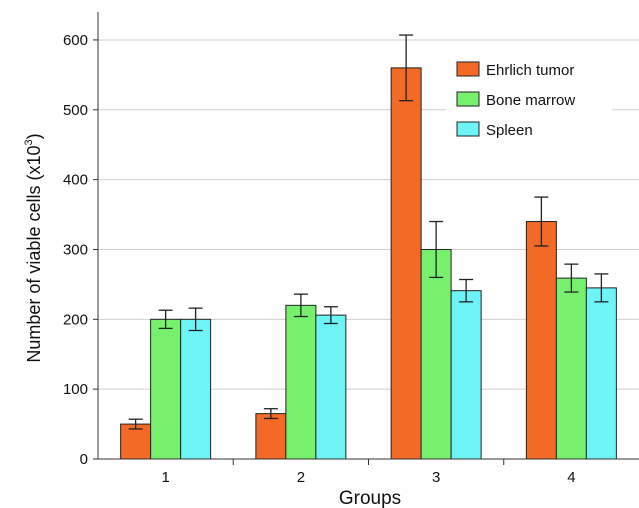 The height and width of the screenshot is (508, 639). What do you see at coordinates (84, 459) in the screenshot?
I see `y-tick-label: 0` at bounding box center [84, 459].